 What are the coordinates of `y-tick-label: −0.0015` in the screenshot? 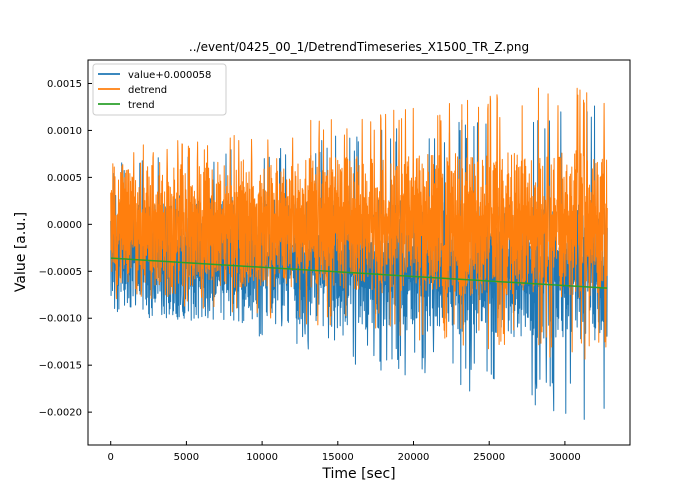 It's located at (60, 366).